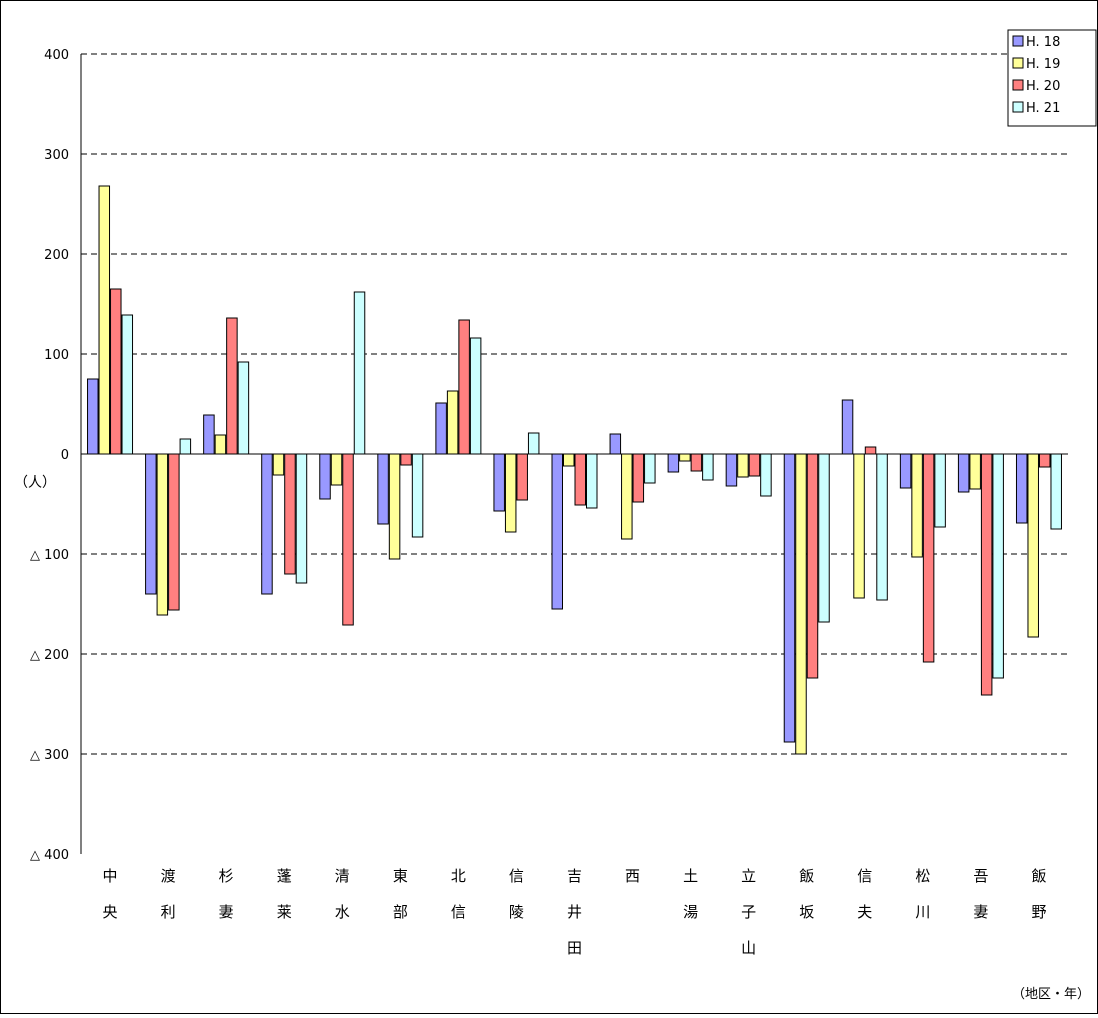  What do you see at coordinates (342, 876) in the screenshot?
I see `x-tick-label: 清` at bounding box center [342, 876].